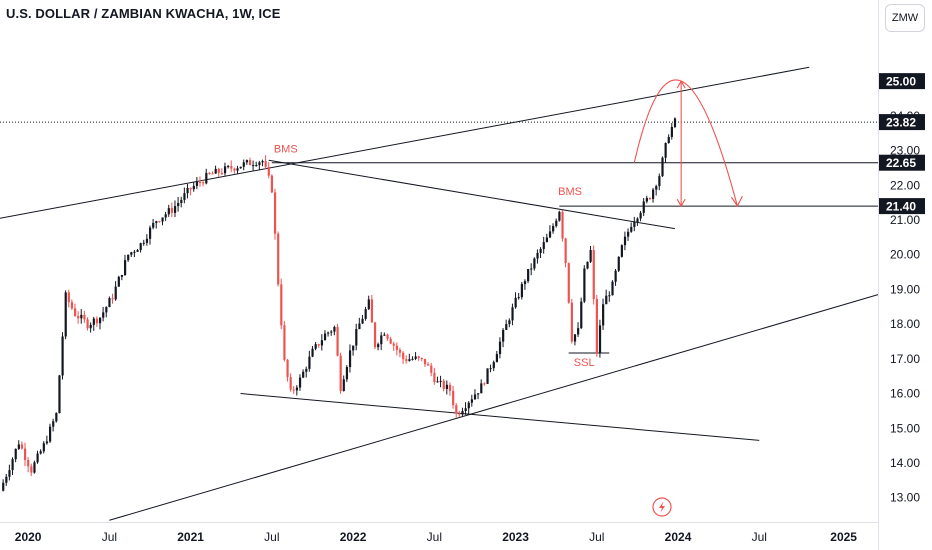  I want to click on x-tick-label: 2023, so click(515, 537).